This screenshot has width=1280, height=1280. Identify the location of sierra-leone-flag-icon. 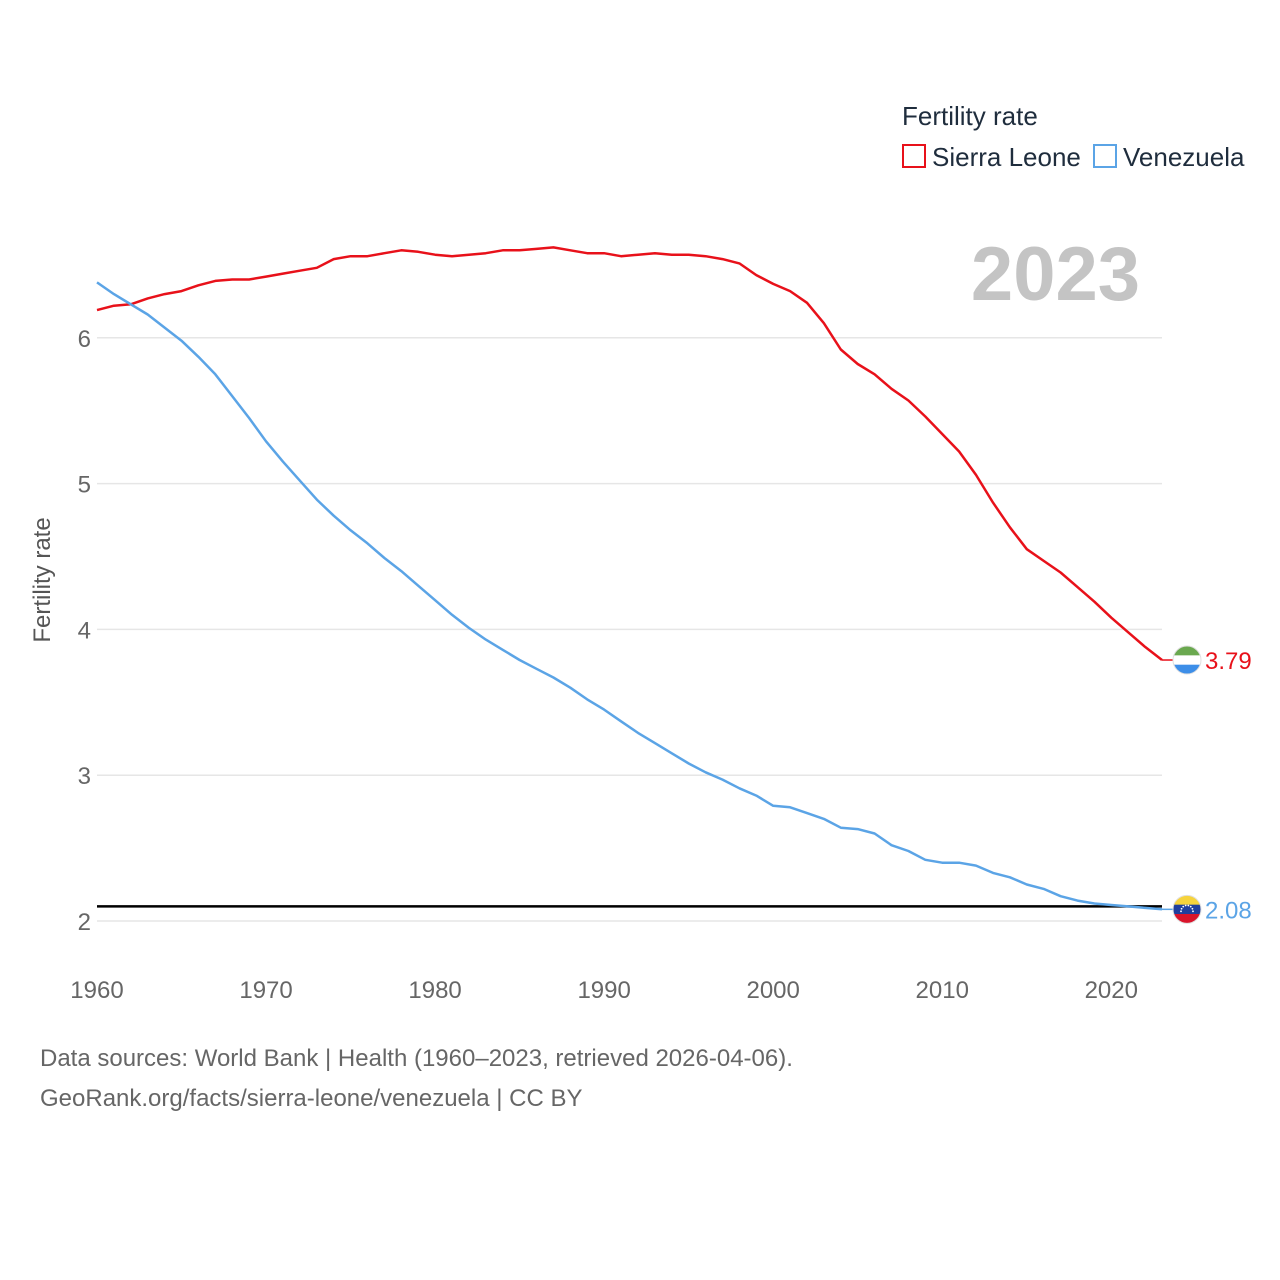
(1187, 660).